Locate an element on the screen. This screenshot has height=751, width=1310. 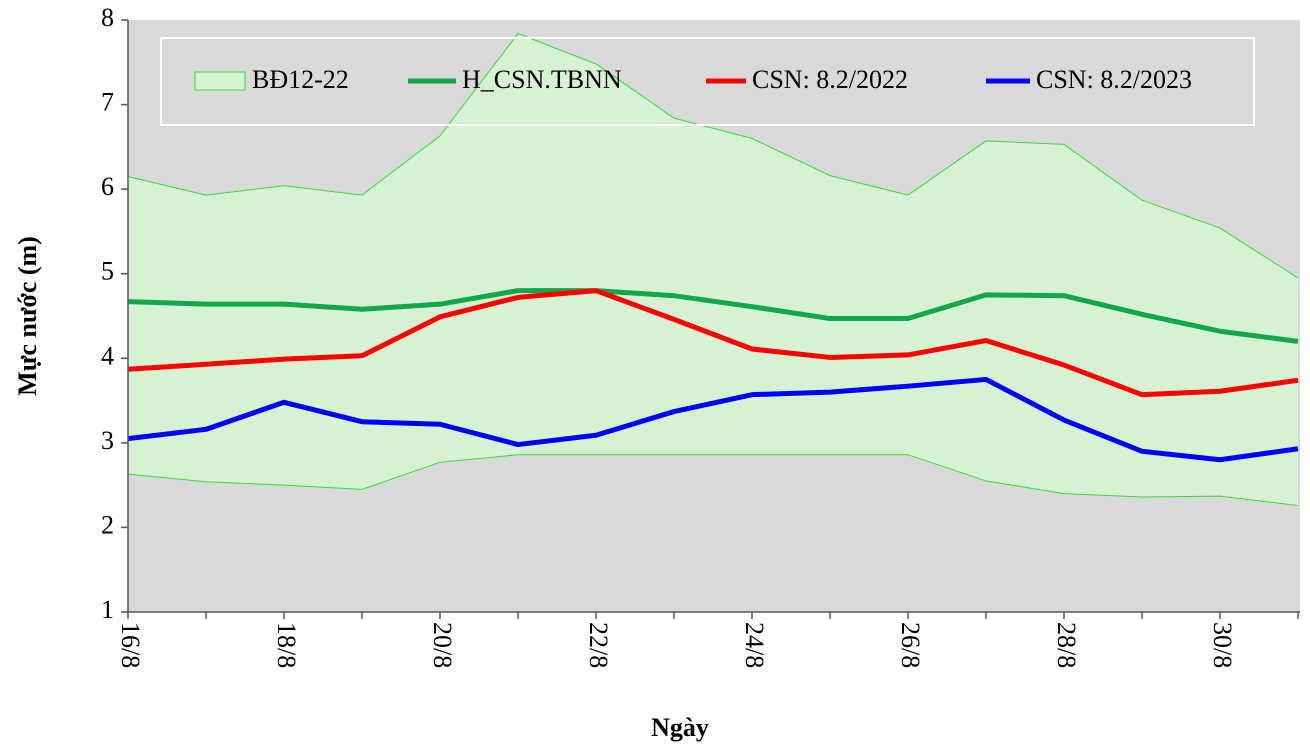
y-tick-label: 3 is located at coordinates (107, 440).